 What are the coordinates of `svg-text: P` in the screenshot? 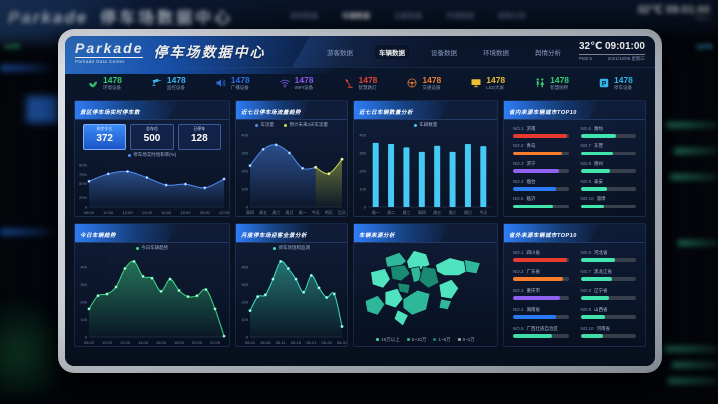 It's located at (604, 84).